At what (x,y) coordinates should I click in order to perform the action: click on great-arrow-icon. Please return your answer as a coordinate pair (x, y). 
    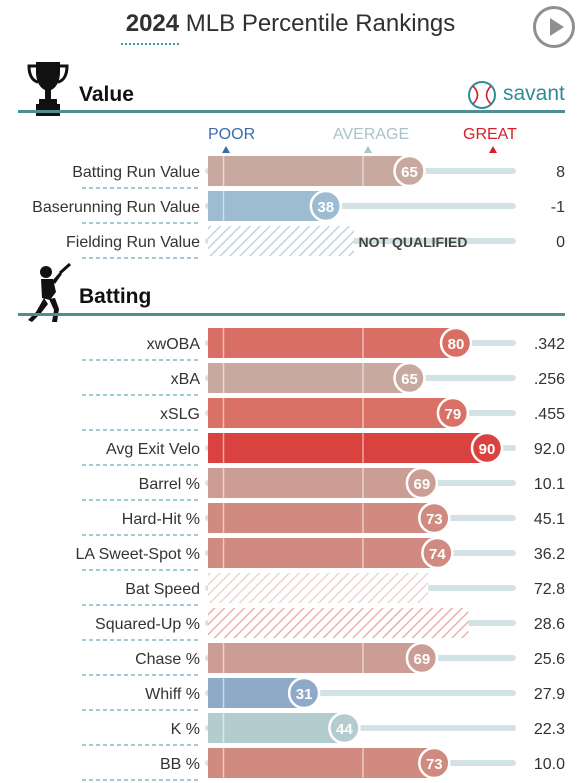
    Looking at the image, I should click on (493, 149).